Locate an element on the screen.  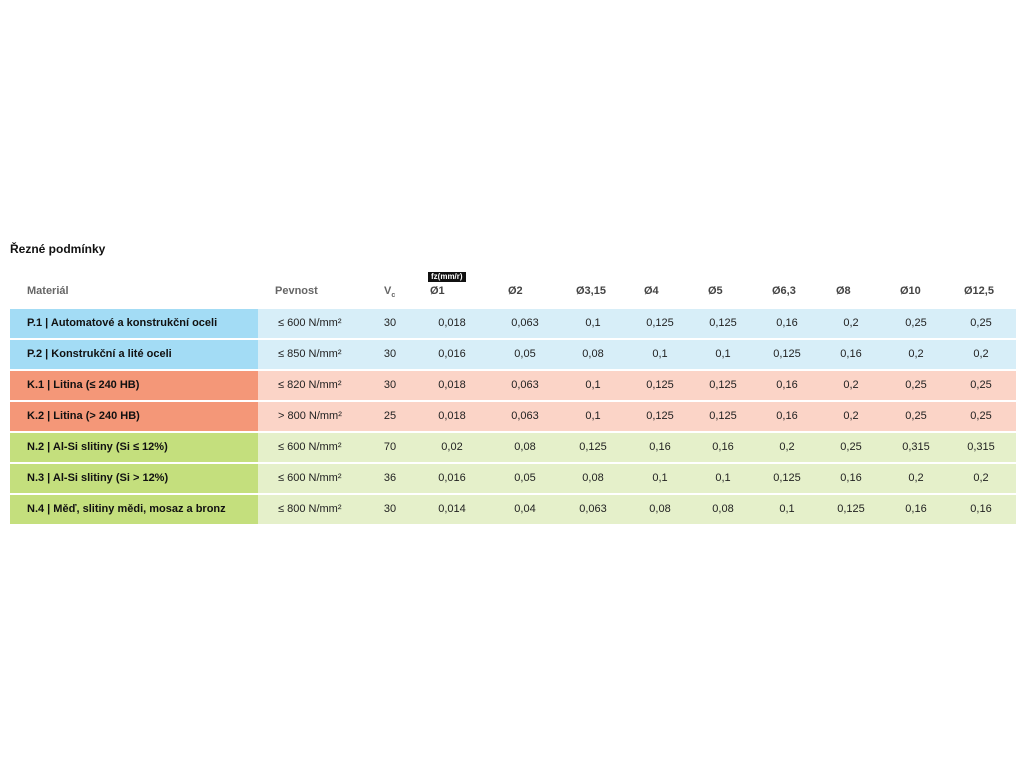
cutting-speed: 36 is located at coordinates (390, 478).